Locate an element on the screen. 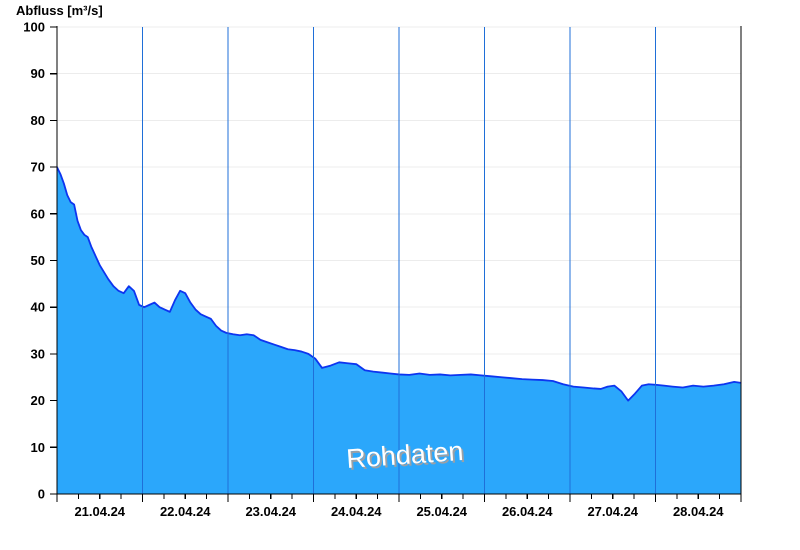  y-tick-label: 60 is located at coordinates (38, 213).